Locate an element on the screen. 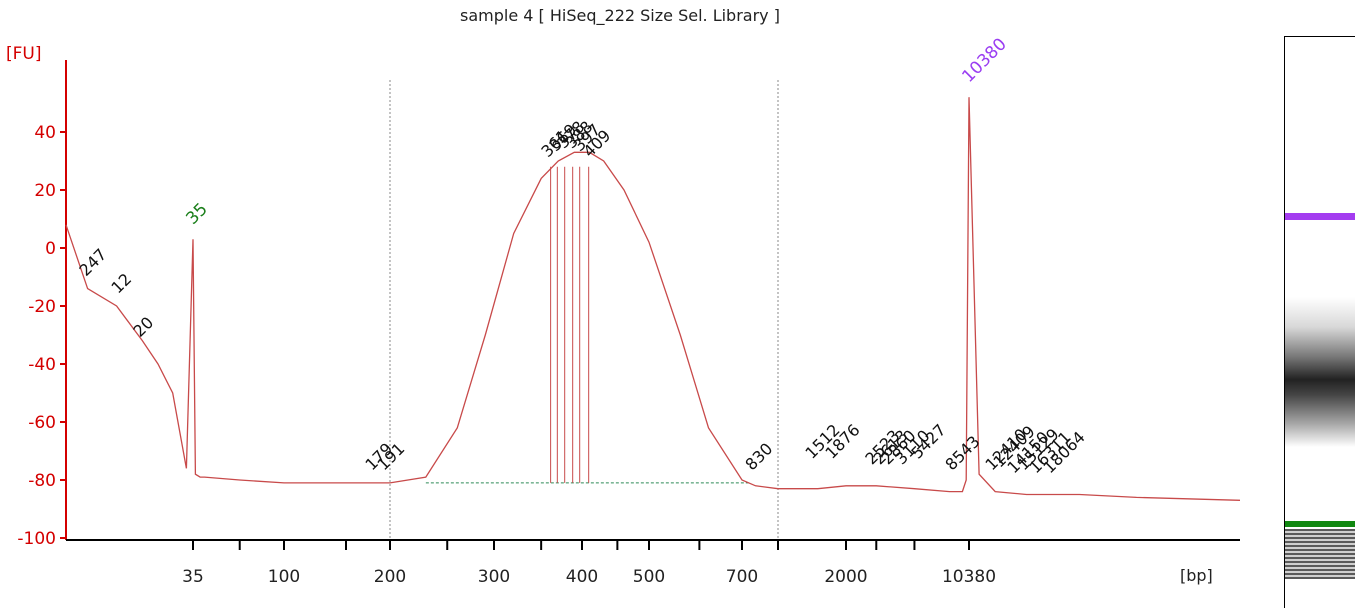 This screenshot has height=608, width=1355. upper-marker-label: 10380 is located at coordinates (984, 60).